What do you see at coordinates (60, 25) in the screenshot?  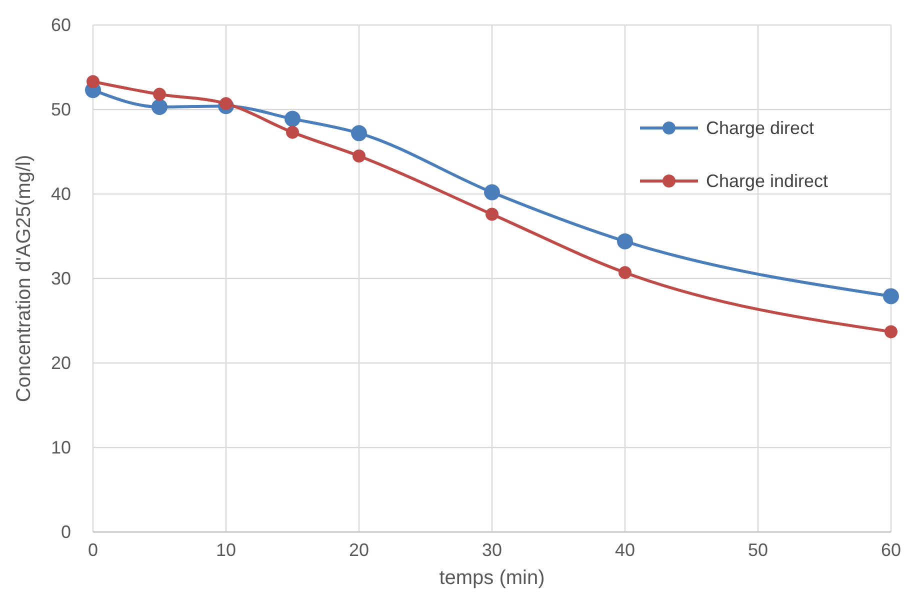 I see `y-tick-label: 60` at bounding box center [60, 25].